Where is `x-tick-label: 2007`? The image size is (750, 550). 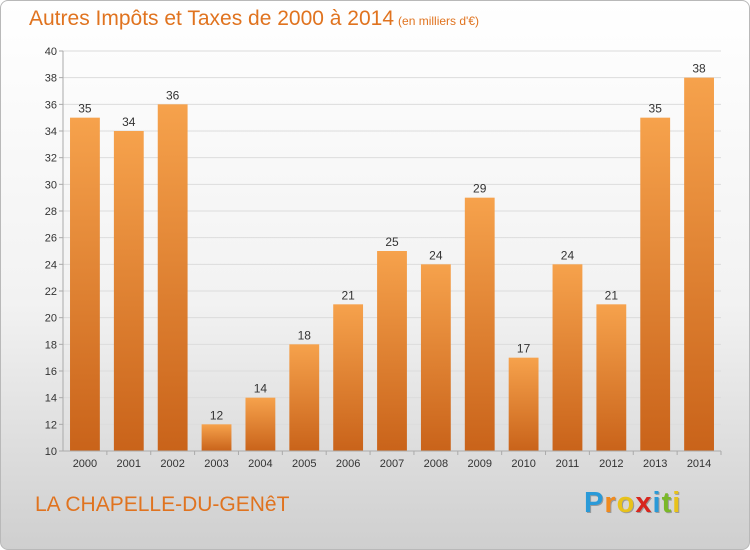
x-tick-label: 2007 is located at coordinates (392, 464).